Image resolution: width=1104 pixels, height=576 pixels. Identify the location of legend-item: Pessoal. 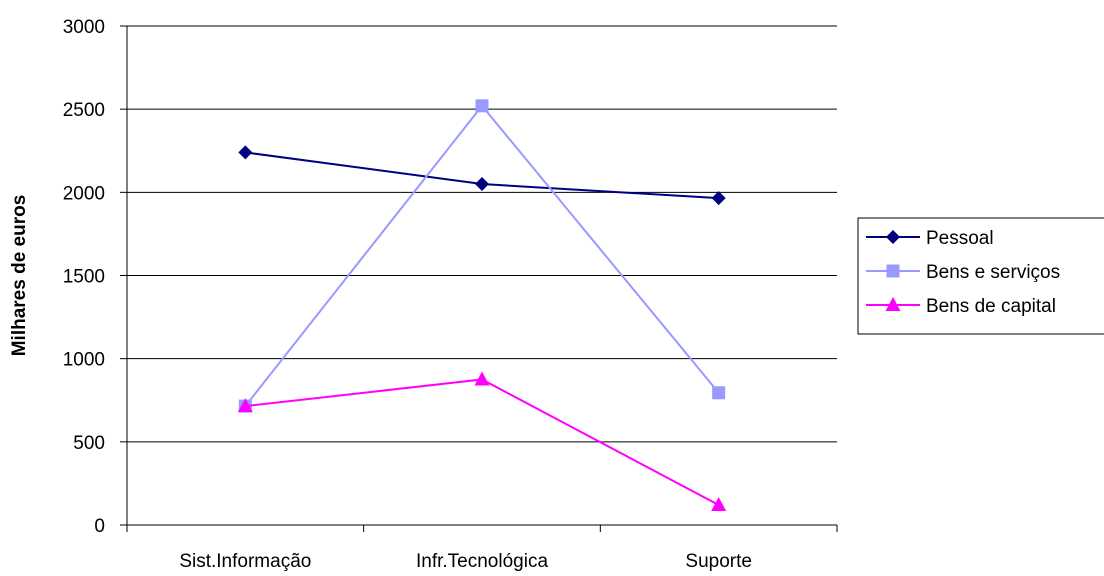
(930, 238).